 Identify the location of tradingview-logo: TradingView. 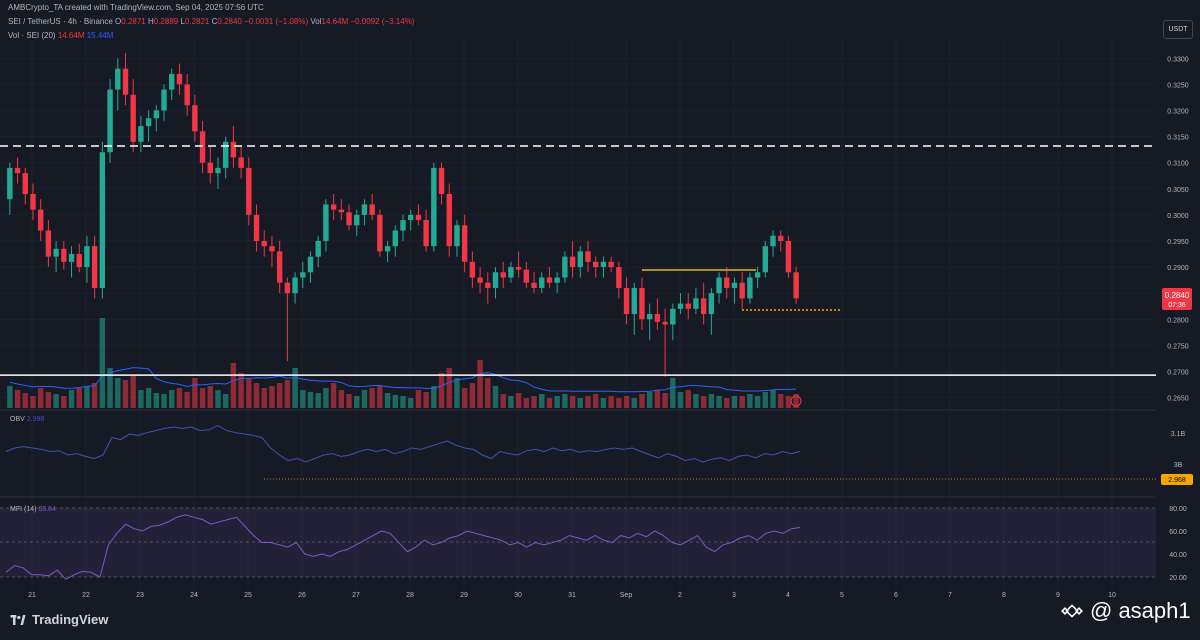
(59, 619).